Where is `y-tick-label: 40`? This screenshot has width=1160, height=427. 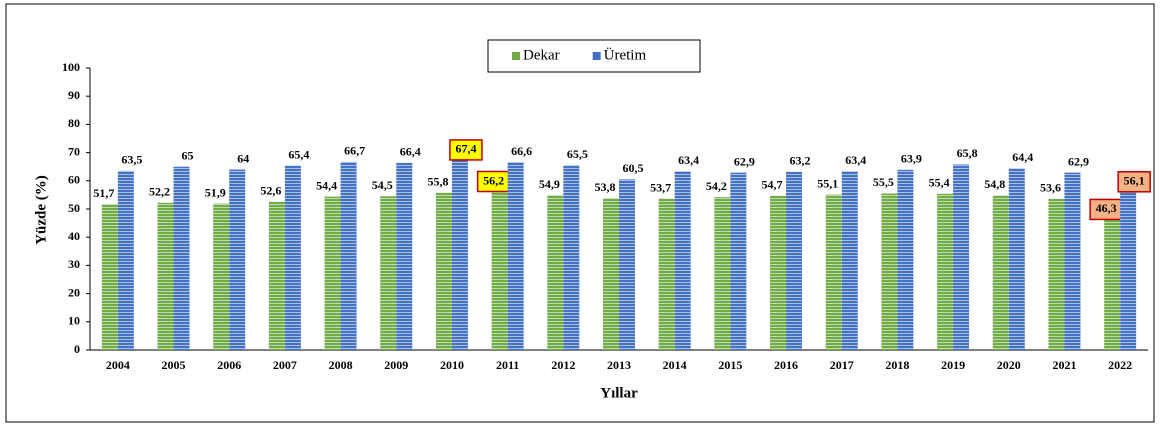
y-tick-label: 40 is located at coordinates (74, 236).